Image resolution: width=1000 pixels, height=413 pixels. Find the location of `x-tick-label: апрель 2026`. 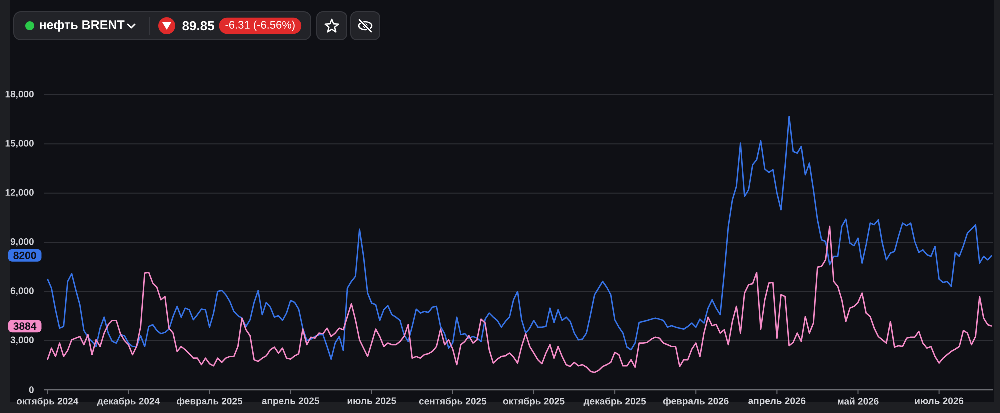

x-tick-label: апрель 2026 is located at coordinates (777, 402).